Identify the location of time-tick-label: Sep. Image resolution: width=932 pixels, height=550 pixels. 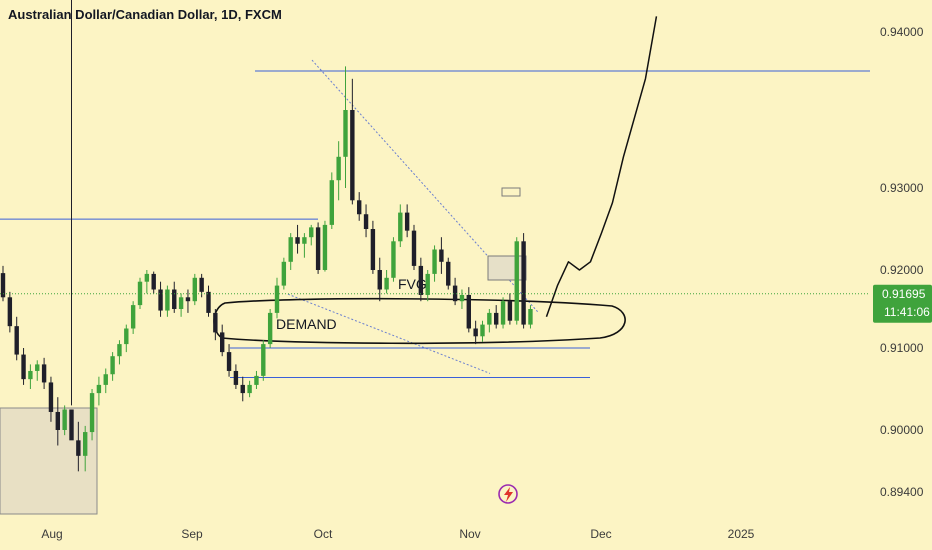
(192, 534).